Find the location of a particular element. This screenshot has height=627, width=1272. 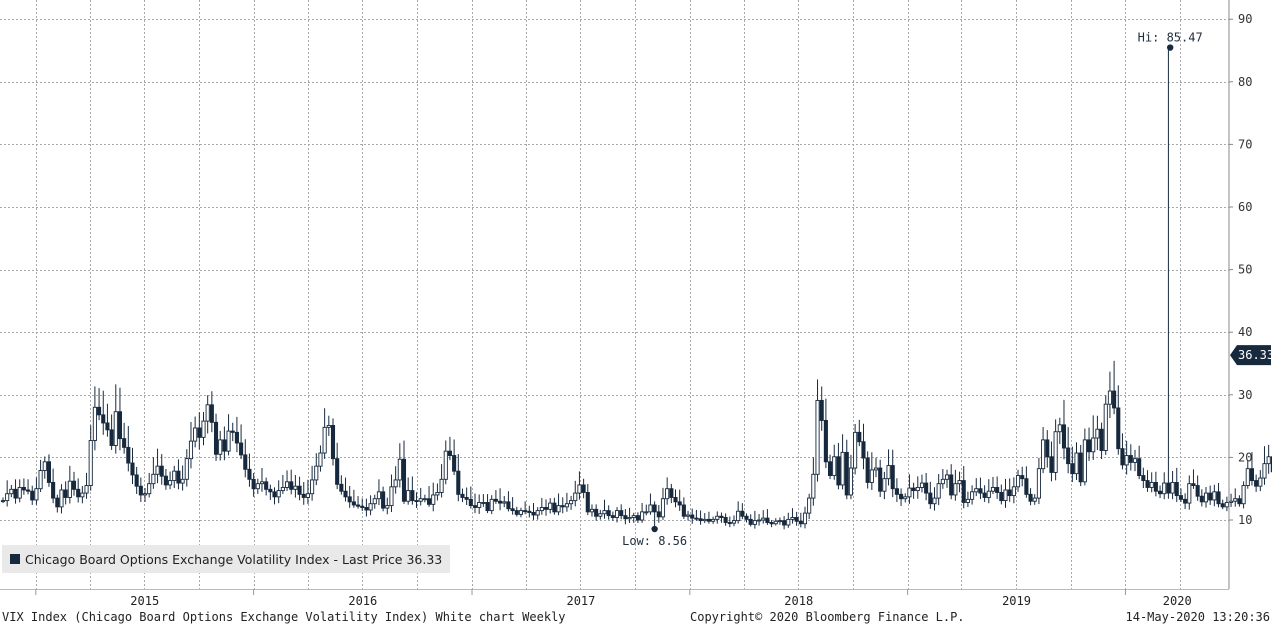

last-price-tag: 36.33 is located at coordinates (1251, 355).